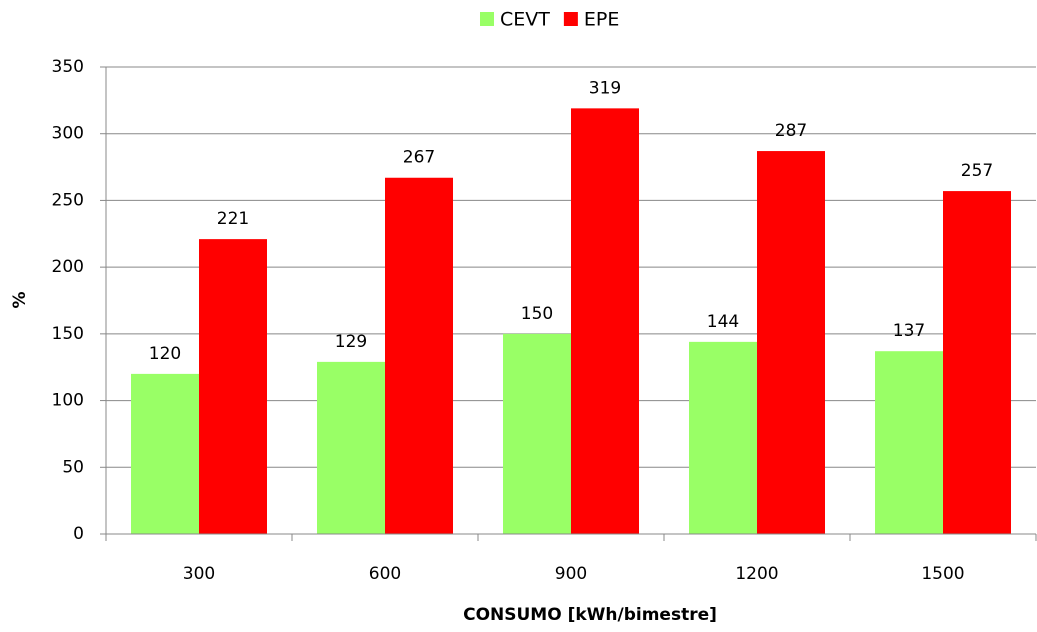 The width and height of the screenshot is (1037, 632). What do you see at coordinates (942, 574) in the screenshot?
I see `x-tick-label: 1500` at bounding box center [942, 574].